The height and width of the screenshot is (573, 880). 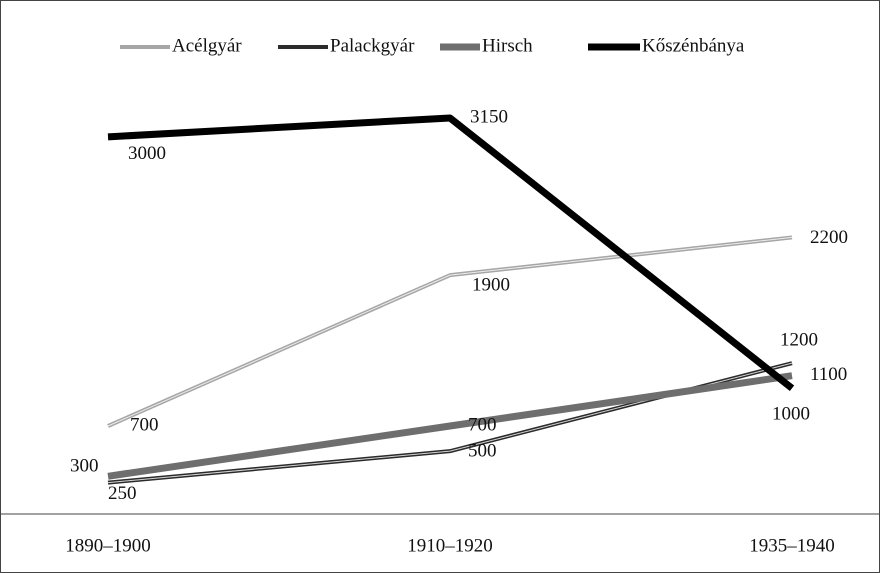 I want to click on data-label: 1900, so click(x=491, y=285).